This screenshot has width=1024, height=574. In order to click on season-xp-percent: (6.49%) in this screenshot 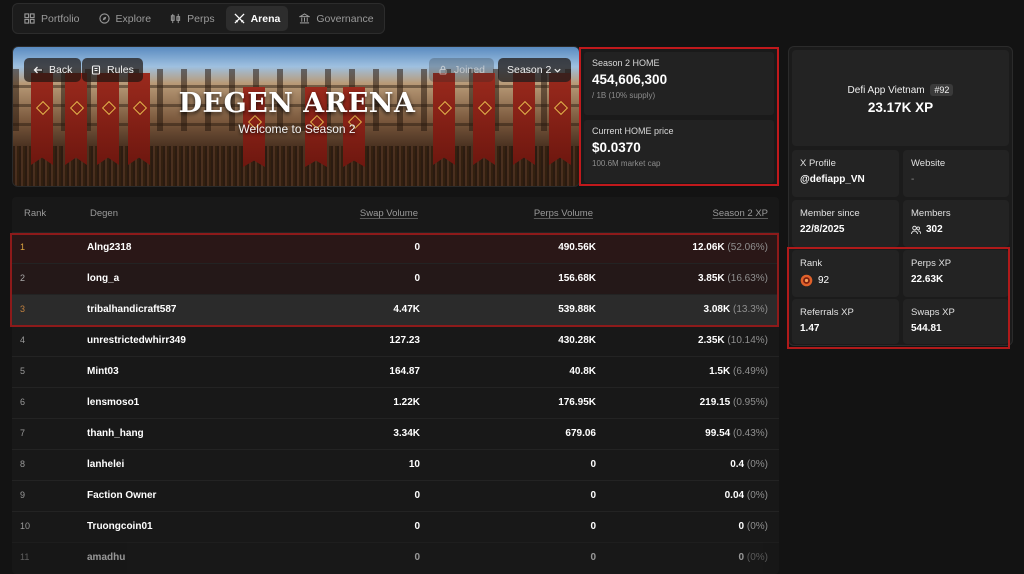, I will do `click(750, 371)`.